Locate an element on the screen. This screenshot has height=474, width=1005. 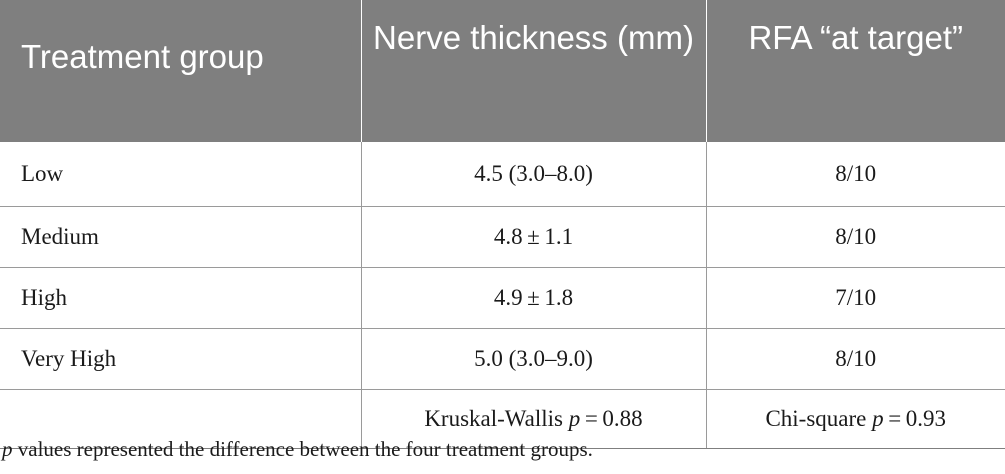
table-row: High 4.9 ± 1.8 7/10 is located at coordinates (502, 298).